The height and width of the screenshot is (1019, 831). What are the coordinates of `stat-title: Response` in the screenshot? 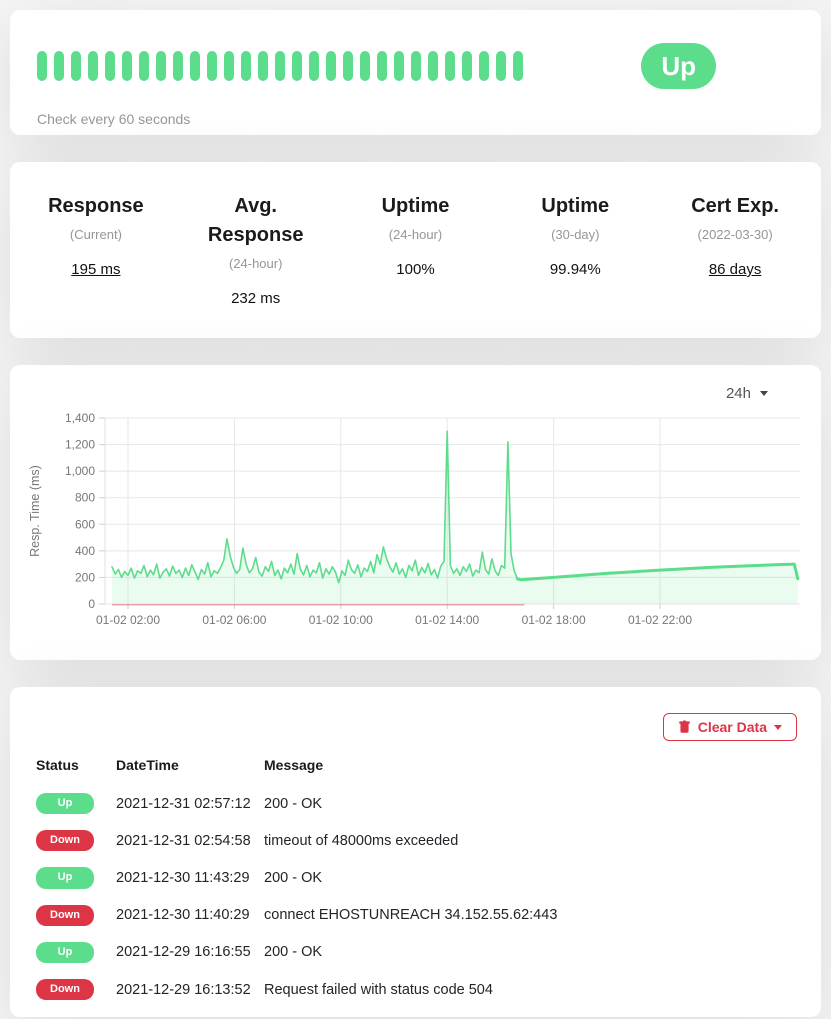 It's located at (96, 206).